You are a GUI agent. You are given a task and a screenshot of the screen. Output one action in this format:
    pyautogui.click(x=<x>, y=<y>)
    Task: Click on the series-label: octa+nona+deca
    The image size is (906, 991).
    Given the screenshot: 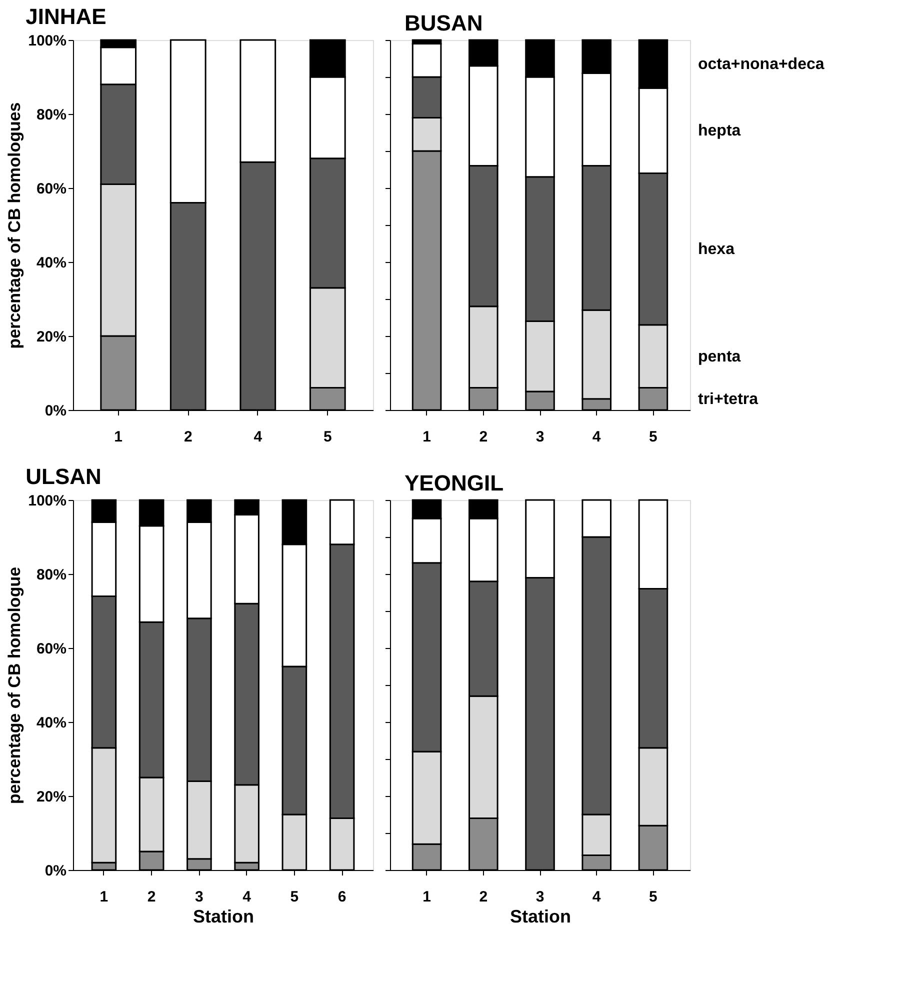 What is the action you would take?
    pyautogui.click(x=761, y=65)
    